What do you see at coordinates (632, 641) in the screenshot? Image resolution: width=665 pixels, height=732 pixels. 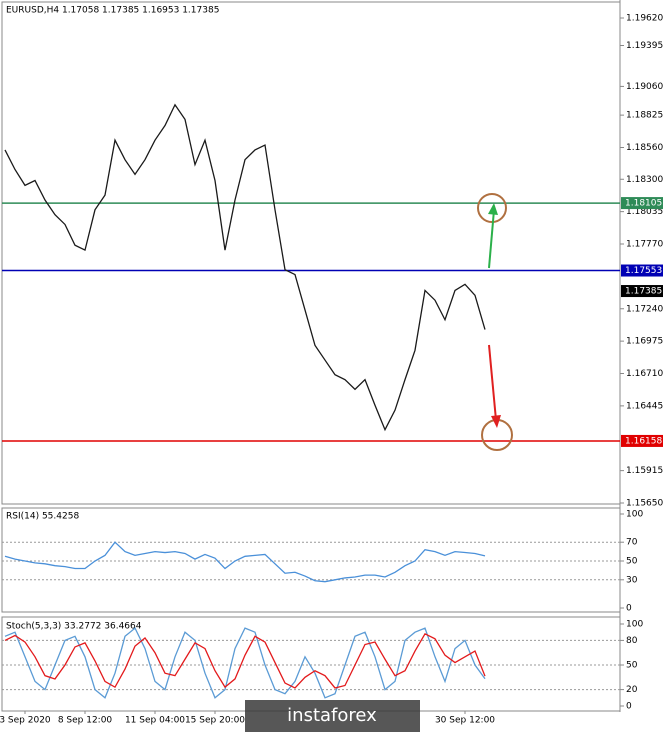 I see `y-tick-label: 80` at bounding box center [632, 641].